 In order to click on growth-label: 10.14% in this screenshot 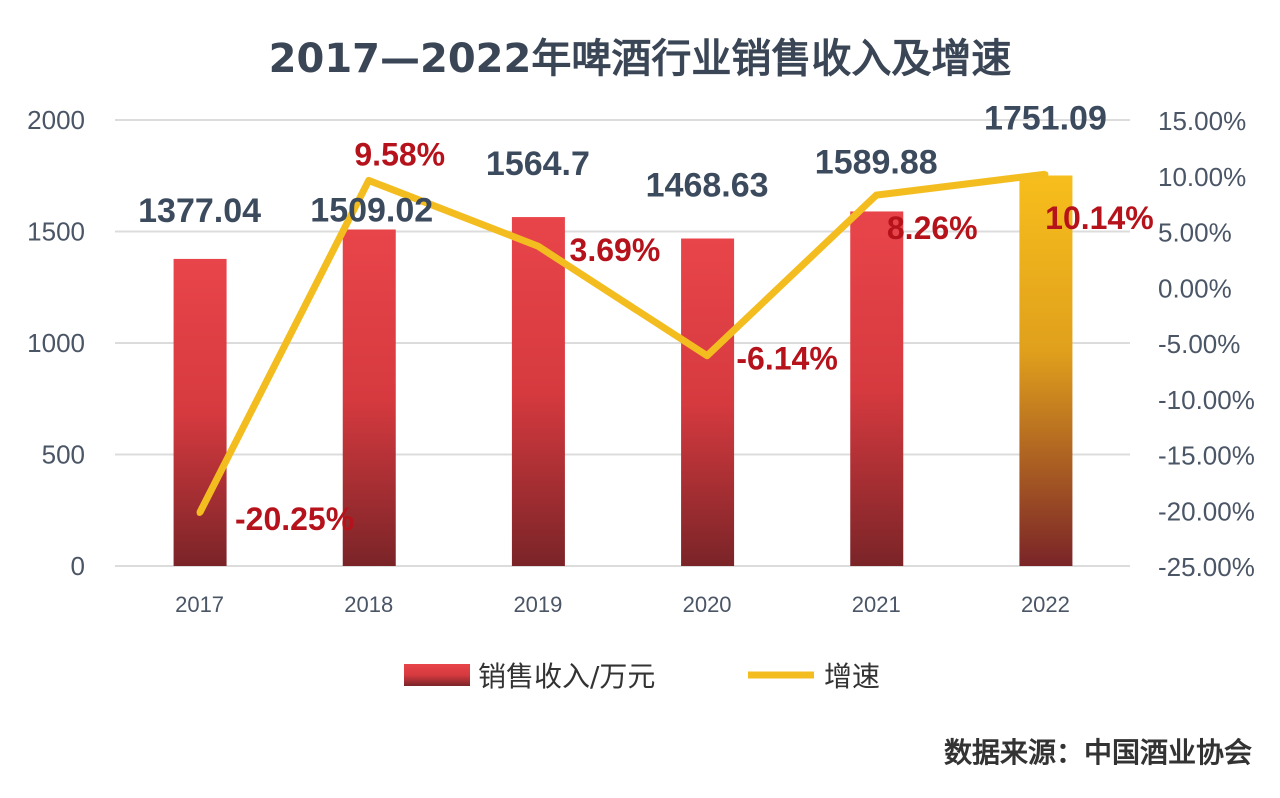, I will do `click(1099, 218)`.